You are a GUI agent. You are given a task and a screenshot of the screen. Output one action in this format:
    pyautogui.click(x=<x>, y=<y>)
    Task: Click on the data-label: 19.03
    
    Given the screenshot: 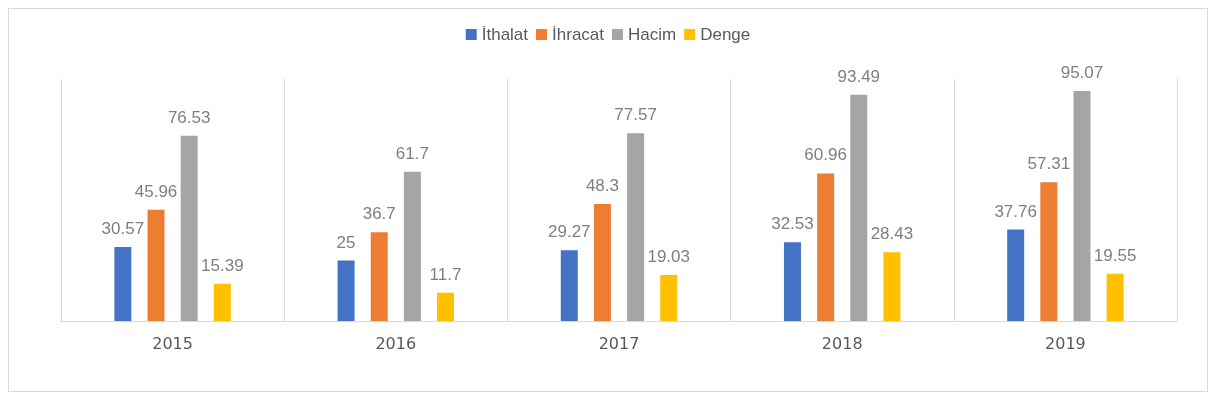 What is the action you would take?
    pyautogui.click(x=668, y=256)
    